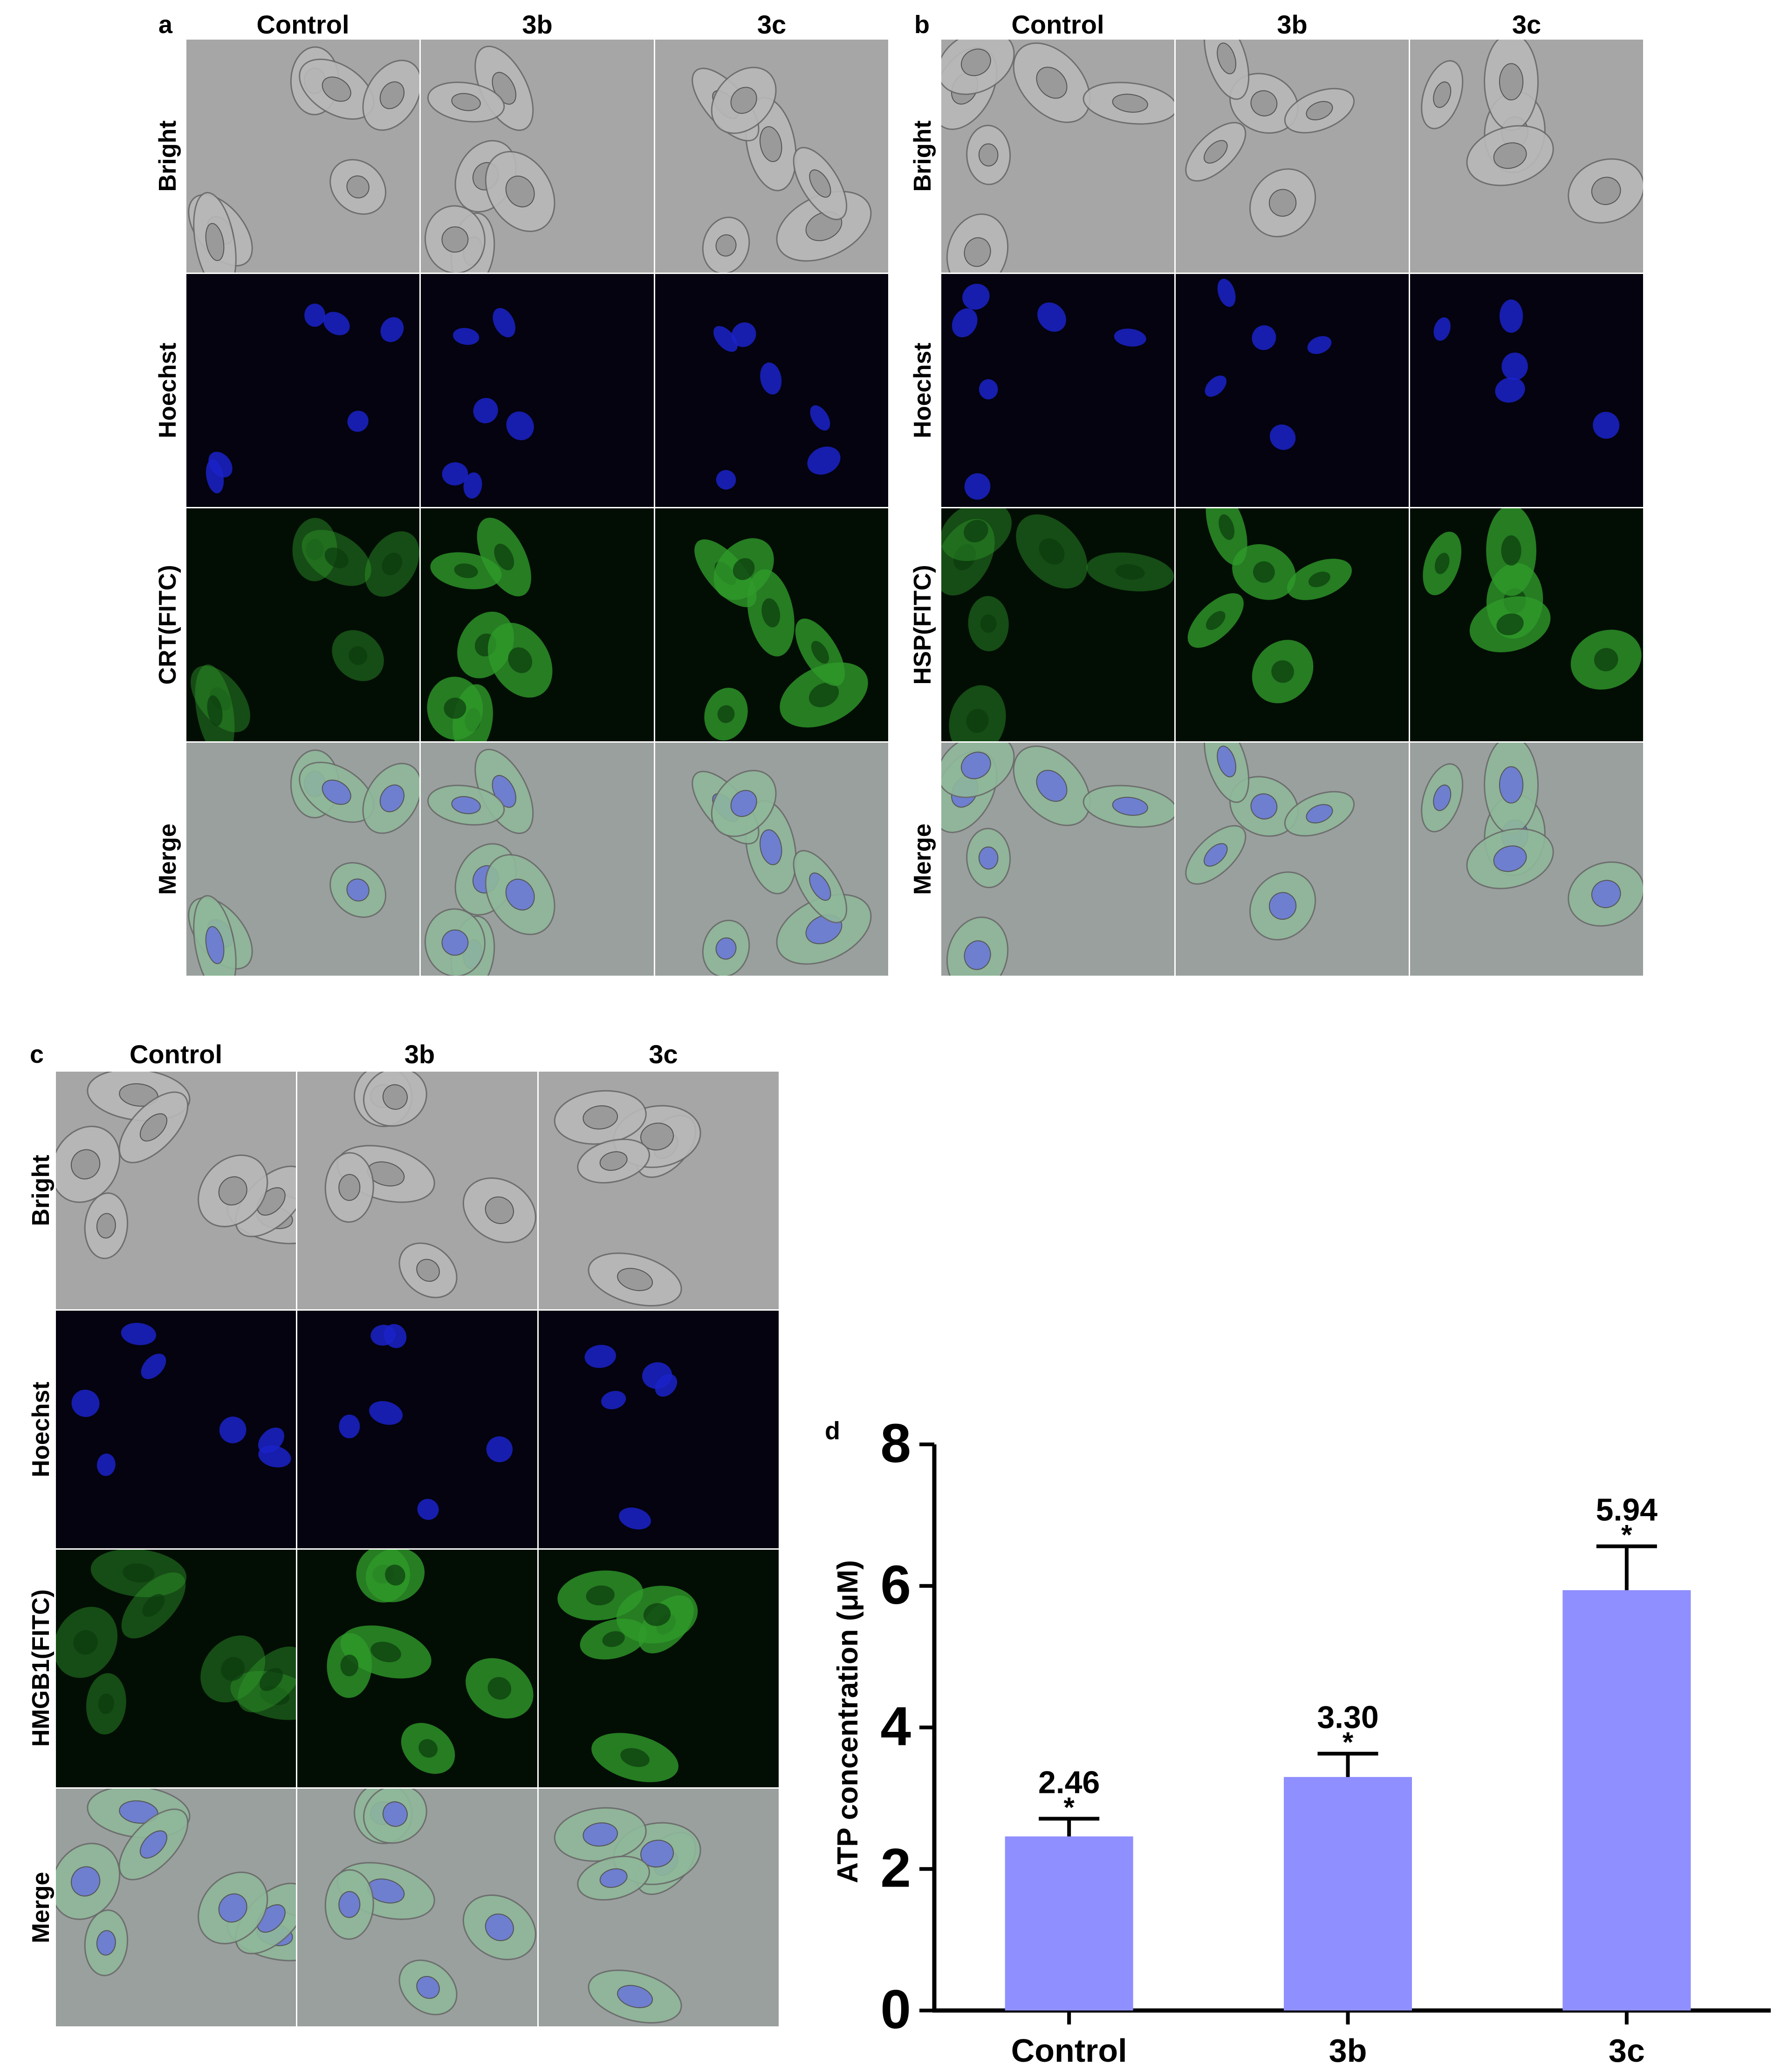 The image size is (1788, 2072). Describe the element at coordinates (167, 156) in the screenshot. I see `panel-a-row-bright: Bright` at that location.